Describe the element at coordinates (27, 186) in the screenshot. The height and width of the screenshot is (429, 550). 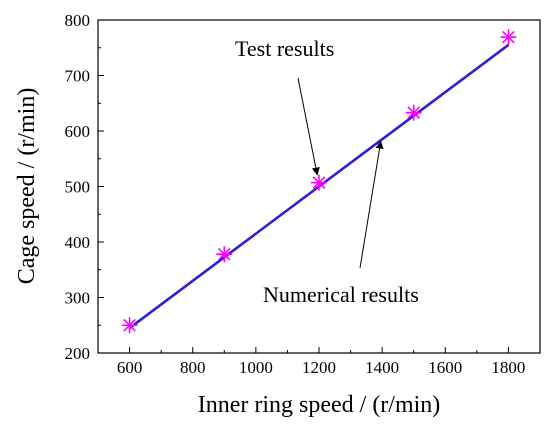
I see `y-axis-title: Cage speed / (r/min)` at that location.